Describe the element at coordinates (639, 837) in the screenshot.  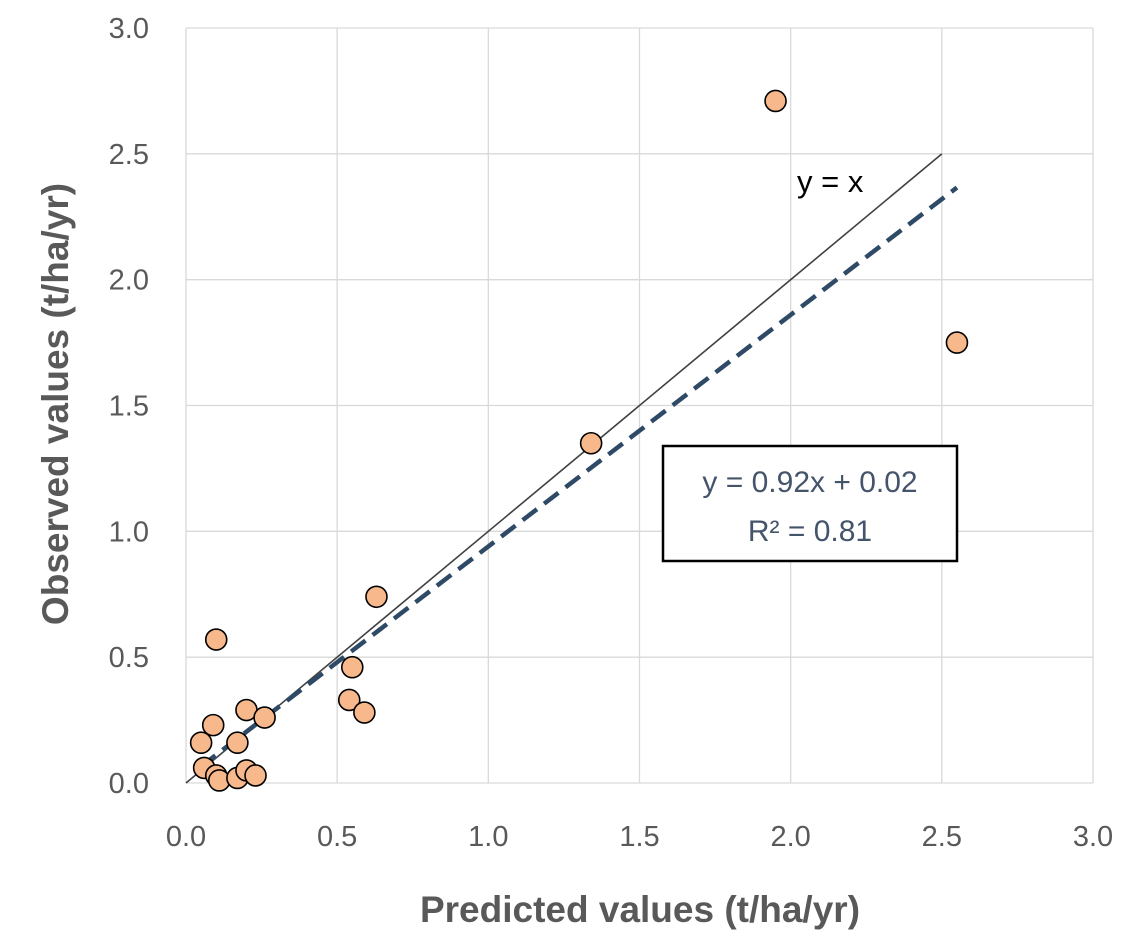
I see `x-tick-label: 1.5` at that location.